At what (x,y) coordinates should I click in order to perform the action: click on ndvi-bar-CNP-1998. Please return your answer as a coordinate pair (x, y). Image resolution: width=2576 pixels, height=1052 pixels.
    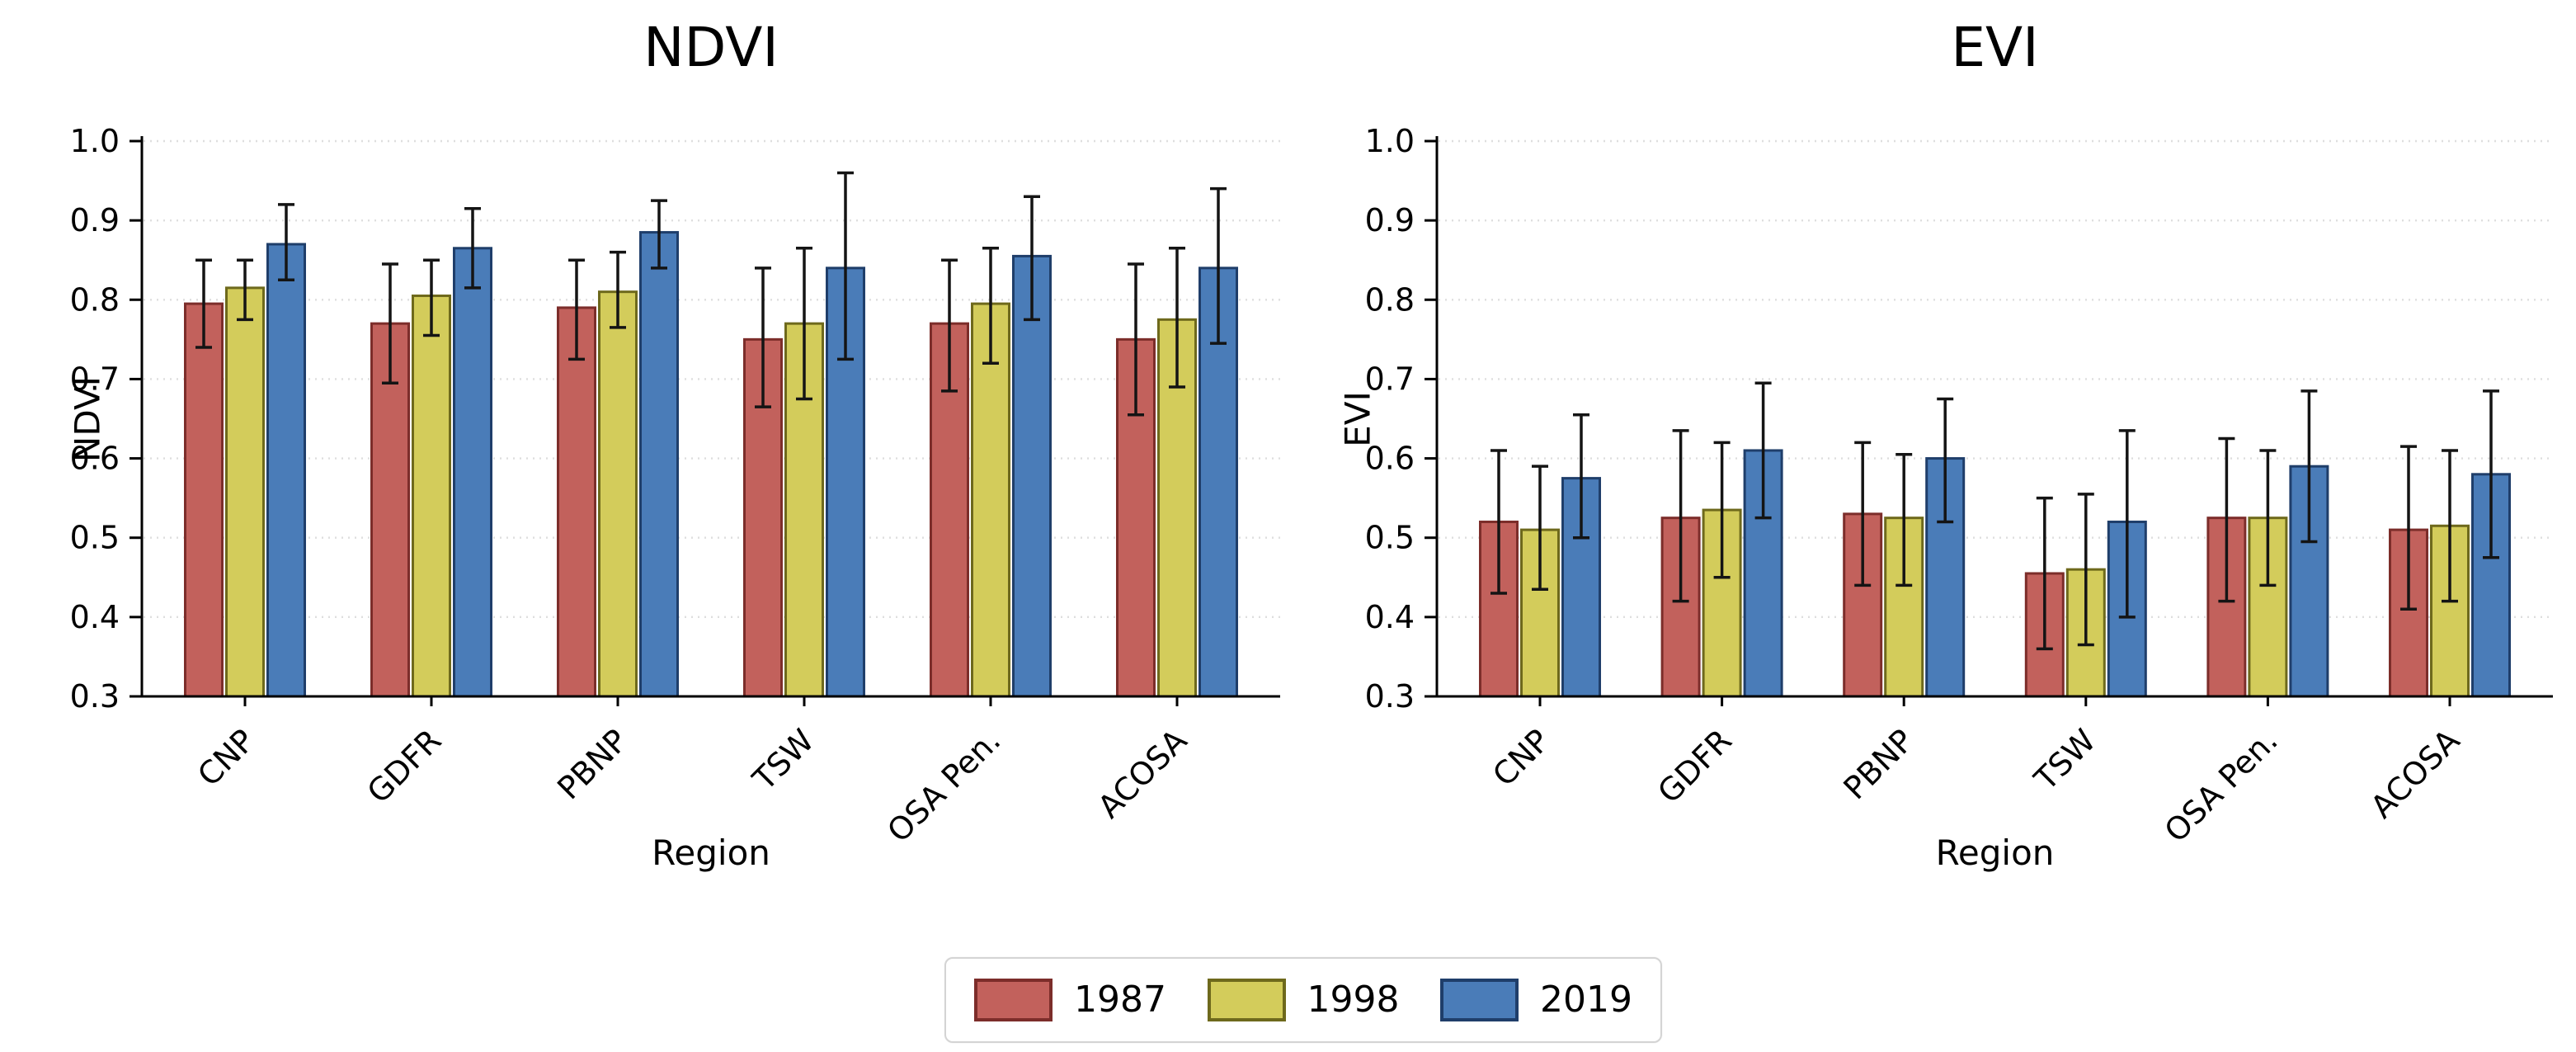
    Looking at the image, I should click on (245, 492).